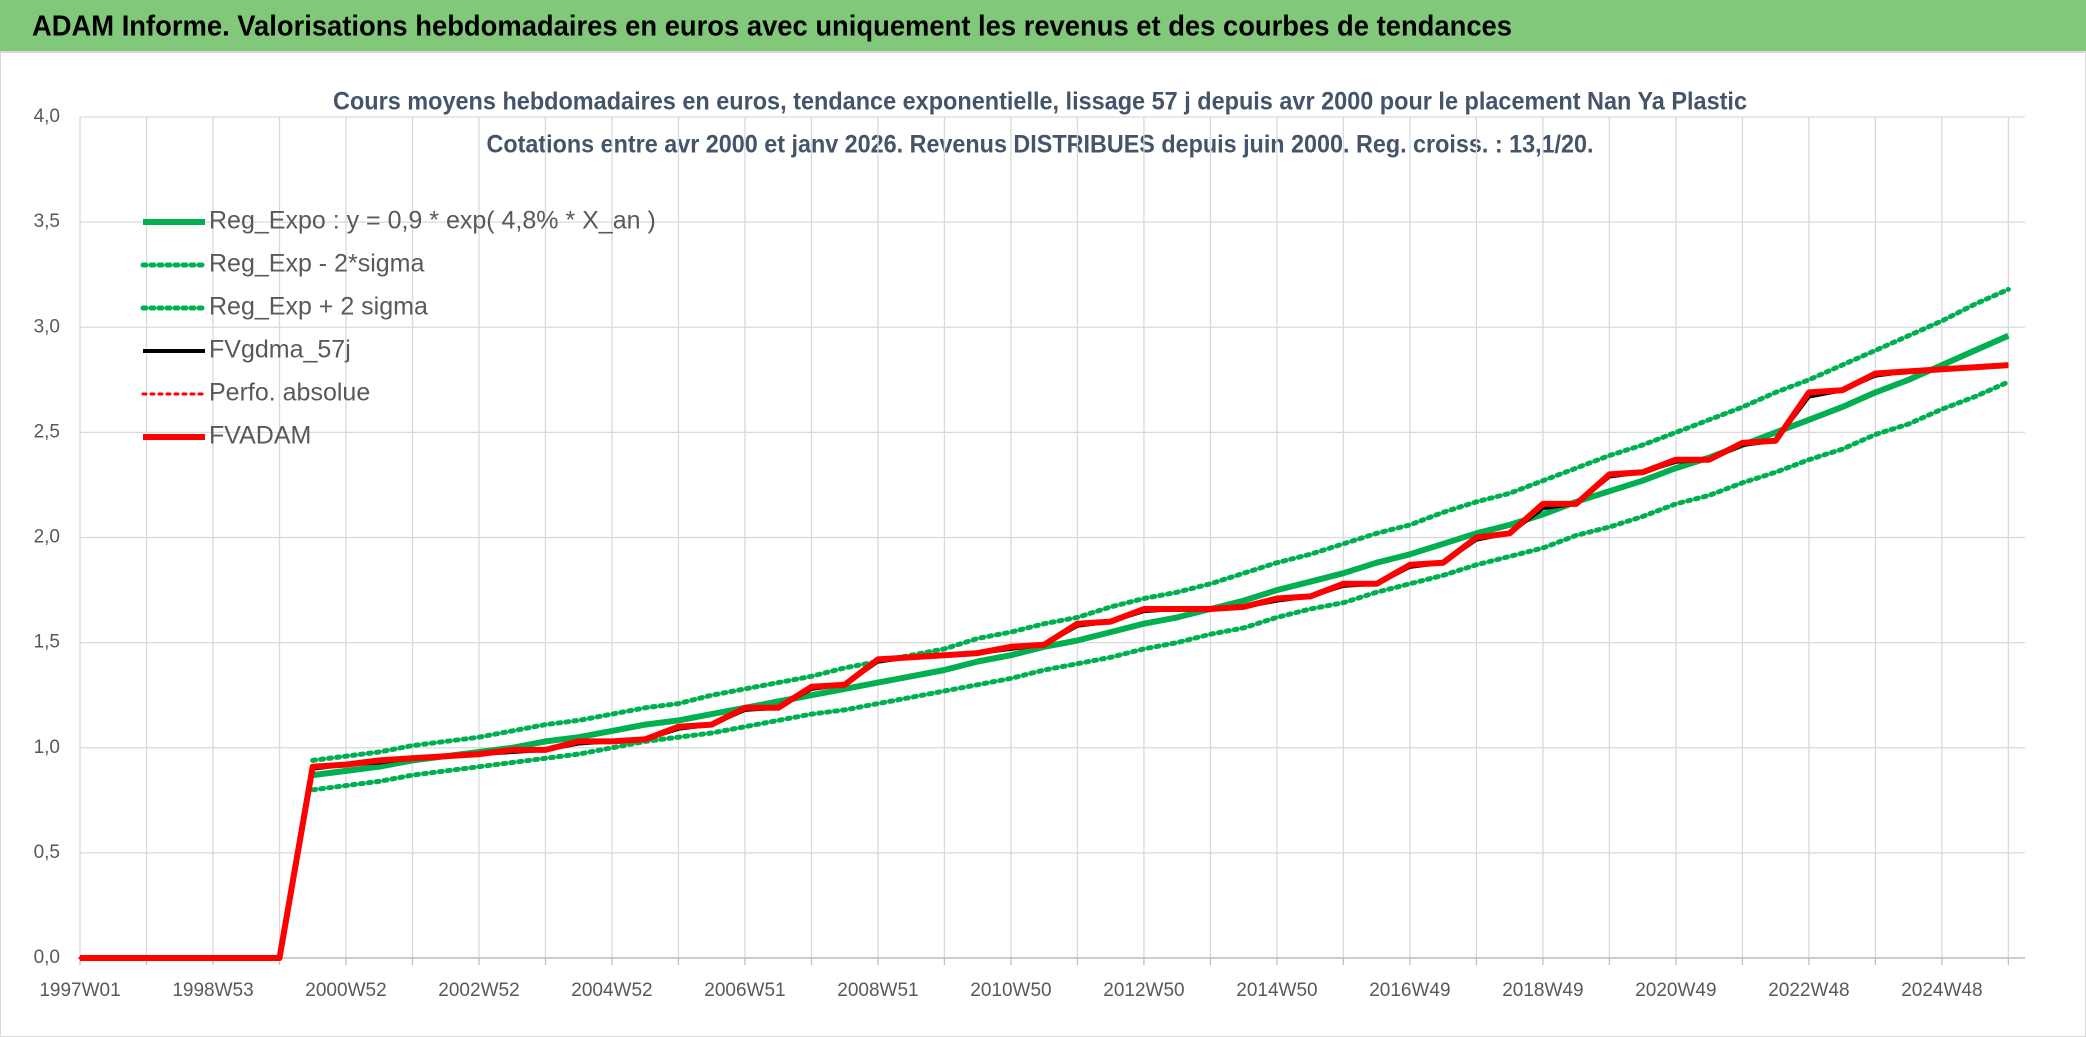  Describe the element at coordinates (47, 537) in the screenshot. I see `y-tick-label: 2,0` at that location.